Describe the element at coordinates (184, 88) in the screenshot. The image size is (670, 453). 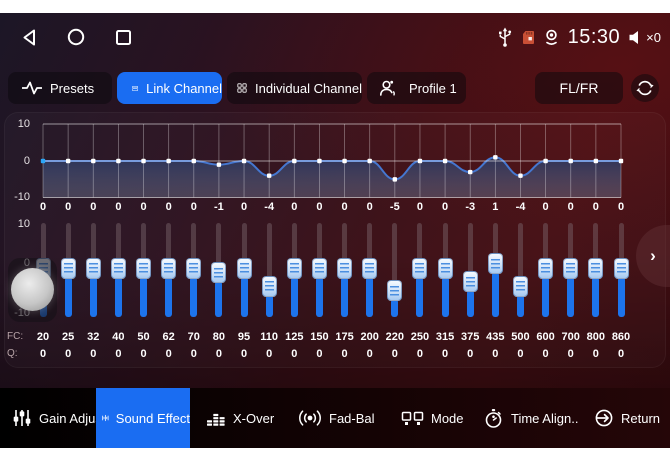
I see `tab-label: Link Channel` at that location.